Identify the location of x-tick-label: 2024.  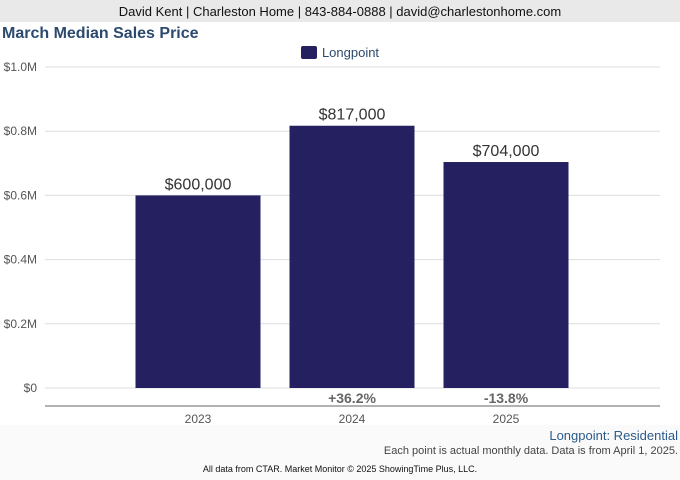
(352, 419).